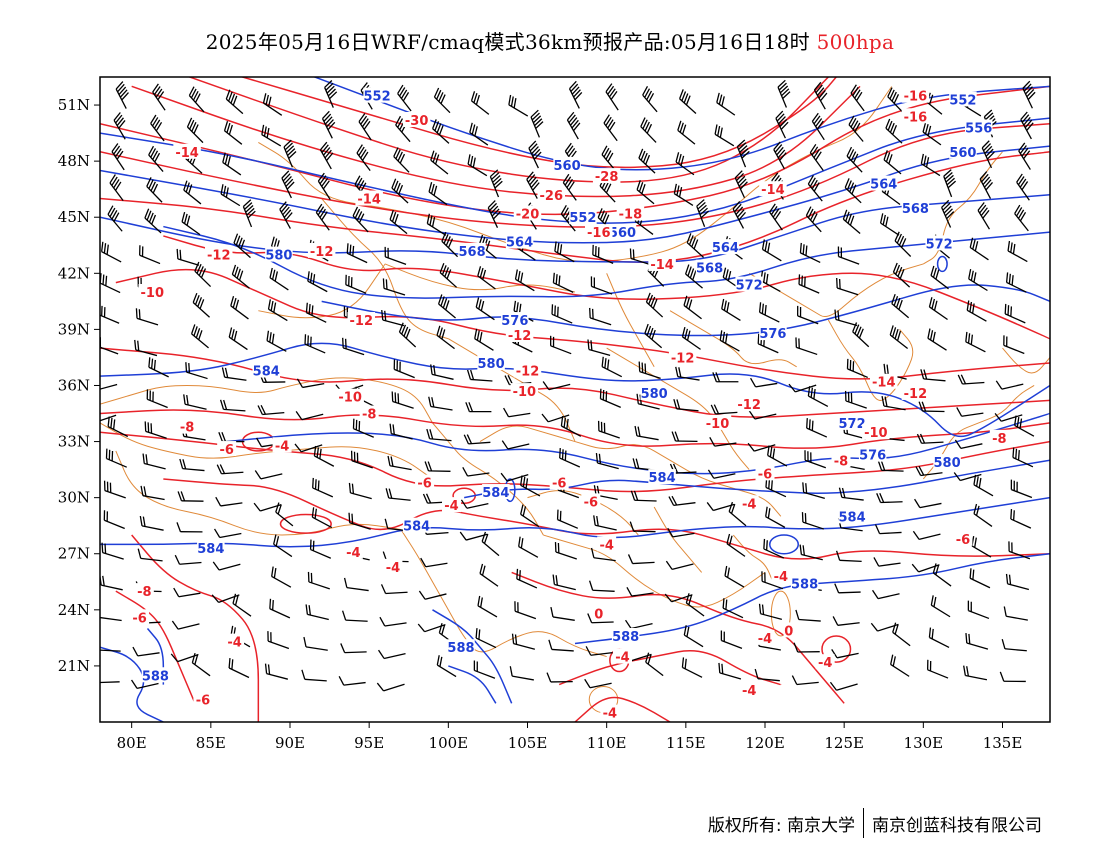 The image size is (1100, 850). I want to click on height-label: 588, so click(625, 637).